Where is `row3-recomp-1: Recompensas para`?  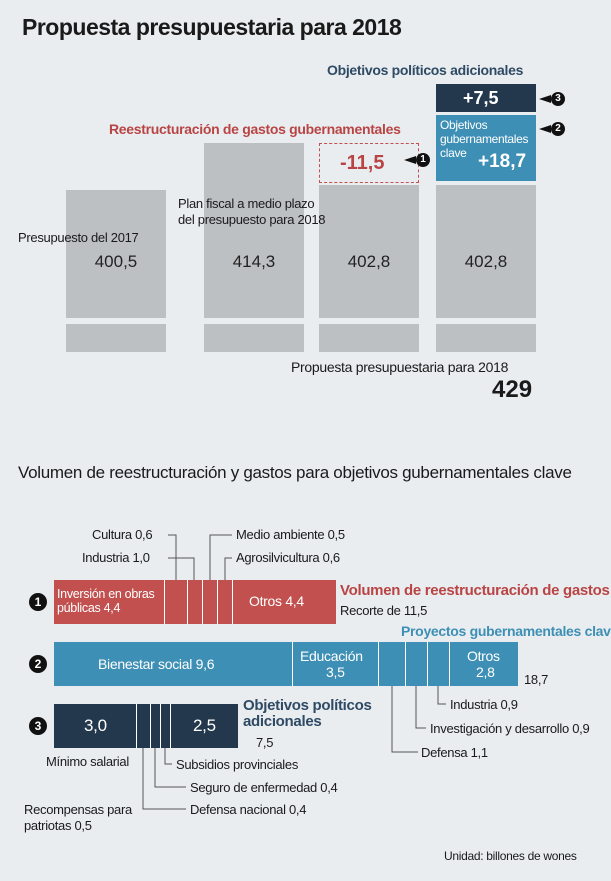
row3-recomp-1: Recompensas para is located at coordinates (78, 809).